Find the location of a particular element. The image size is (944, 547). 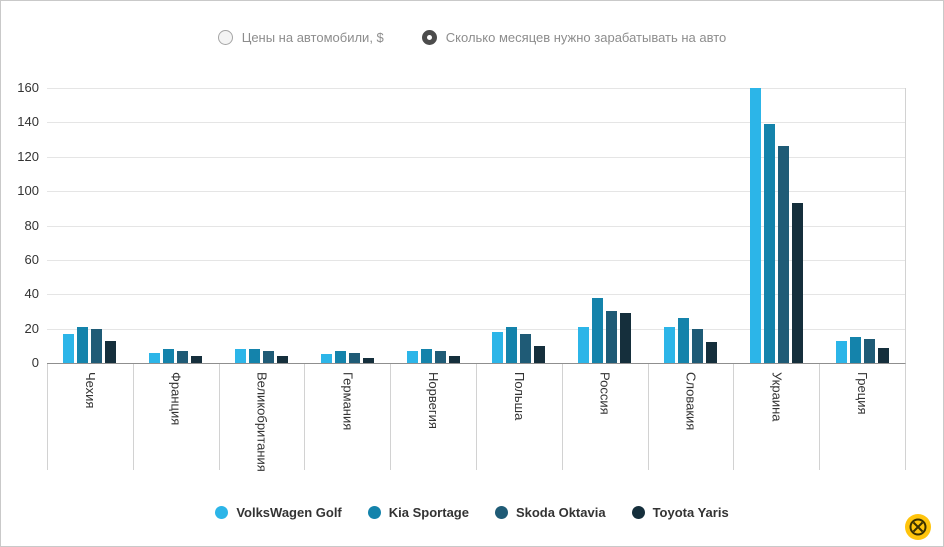

mode-option-0: Цены на автомобили, $ is located at coordinates (300, 37).